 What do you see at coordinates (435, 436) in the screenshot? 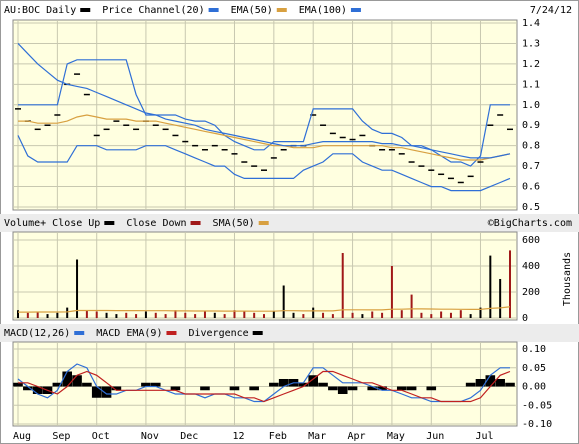
I see `x-tick-label: Jun` at bounding box center [435, 436].